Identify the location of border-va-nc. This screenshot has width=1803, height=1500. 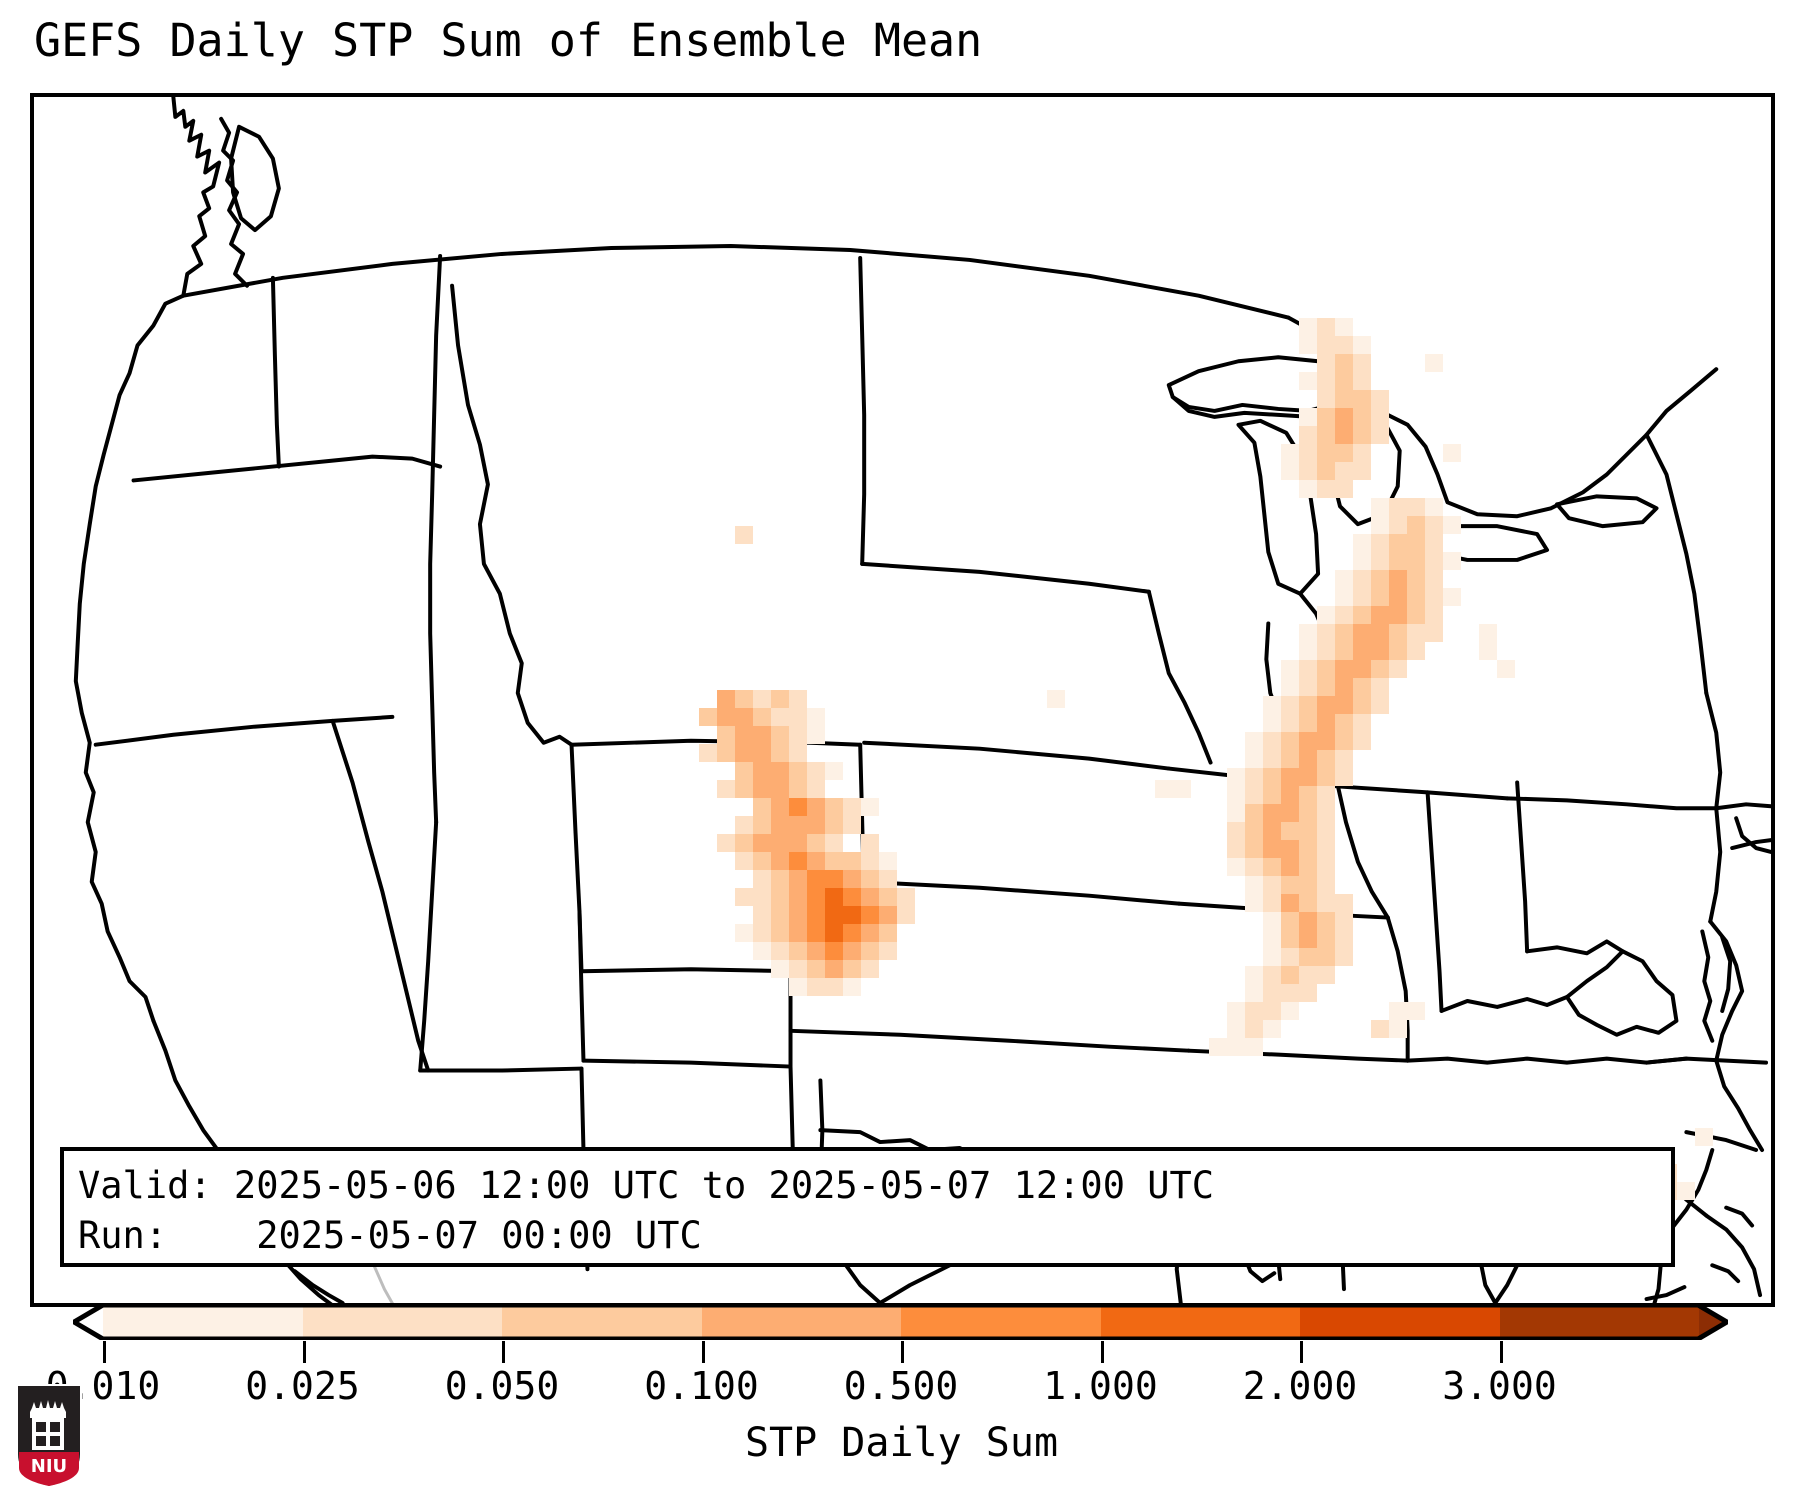
(1706, 1060).